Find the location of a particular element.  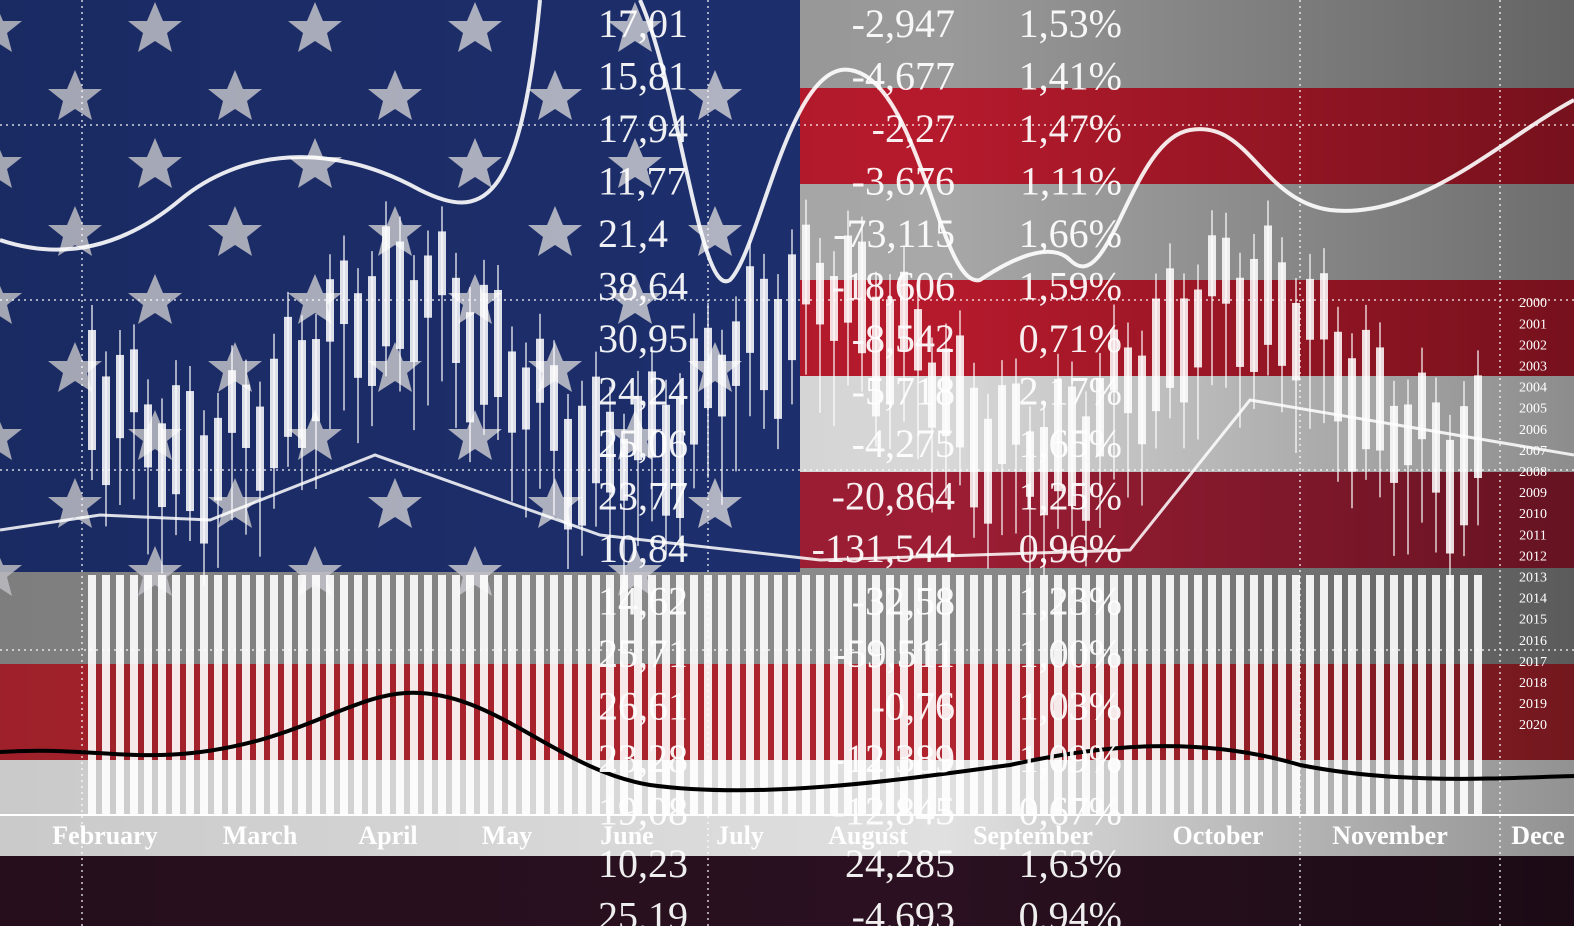

year-label: 2010 is located at coordinates (1533, 514).